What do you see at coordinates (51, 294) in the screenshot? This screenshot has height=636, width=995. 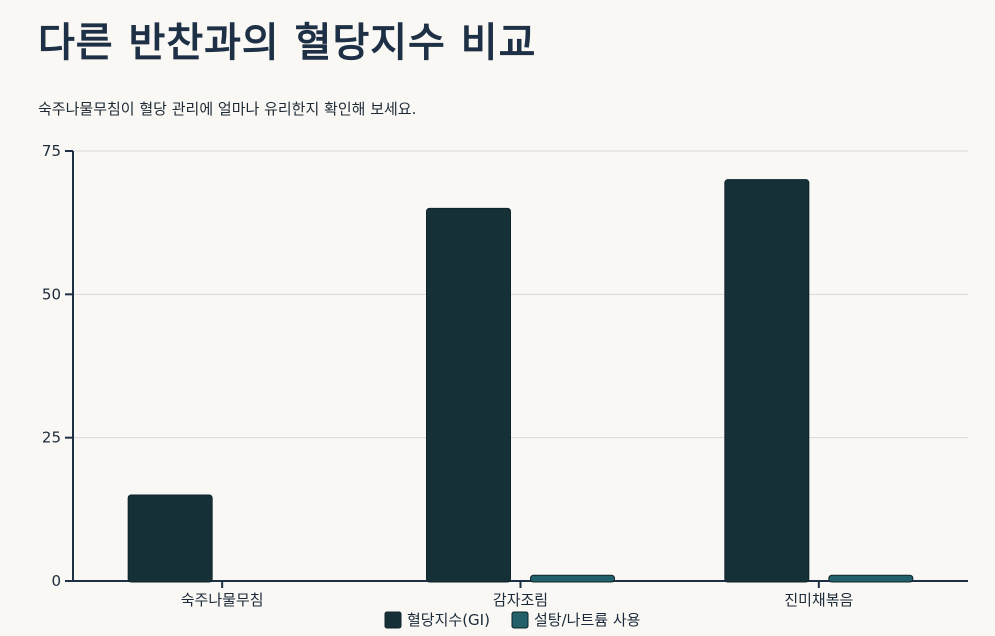 I see `y-tick-label: 50` at bounding box center [51, 294].